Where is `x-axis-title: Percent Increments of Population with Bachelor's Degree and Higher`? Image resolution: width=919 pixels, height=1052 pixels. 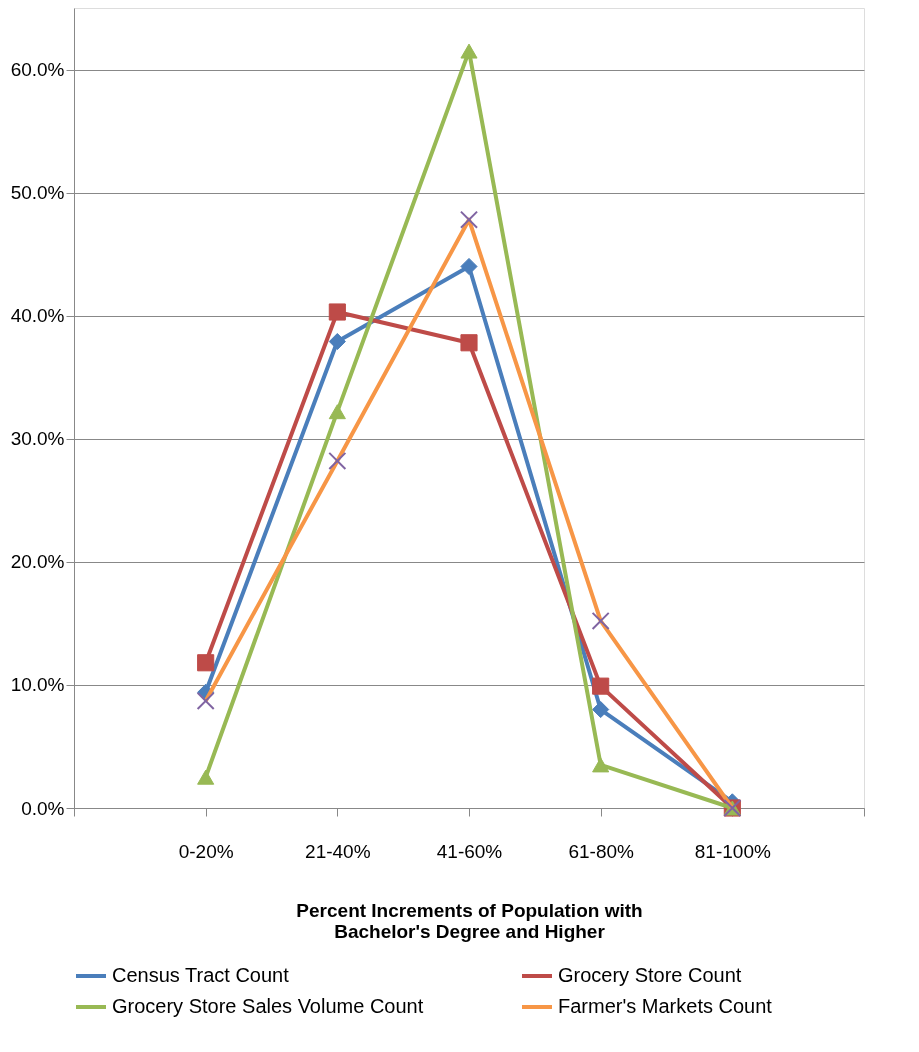
x-axis-title: Percent Increments of Population with Bachelor's Degree and Higher is located at coordinates (469, 920).